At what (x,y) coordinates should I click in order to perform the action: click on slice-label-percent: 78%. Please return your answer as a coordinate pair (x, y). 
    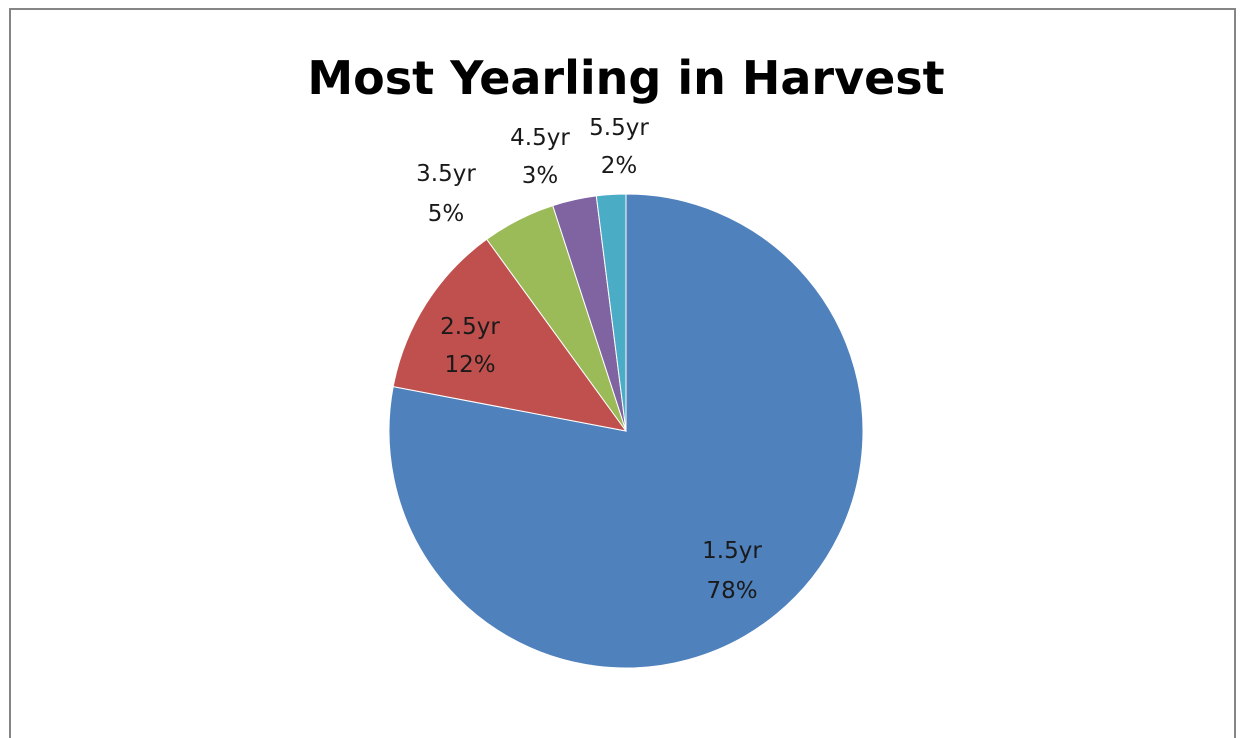
    Looking at the image, I should click on (731, 591).